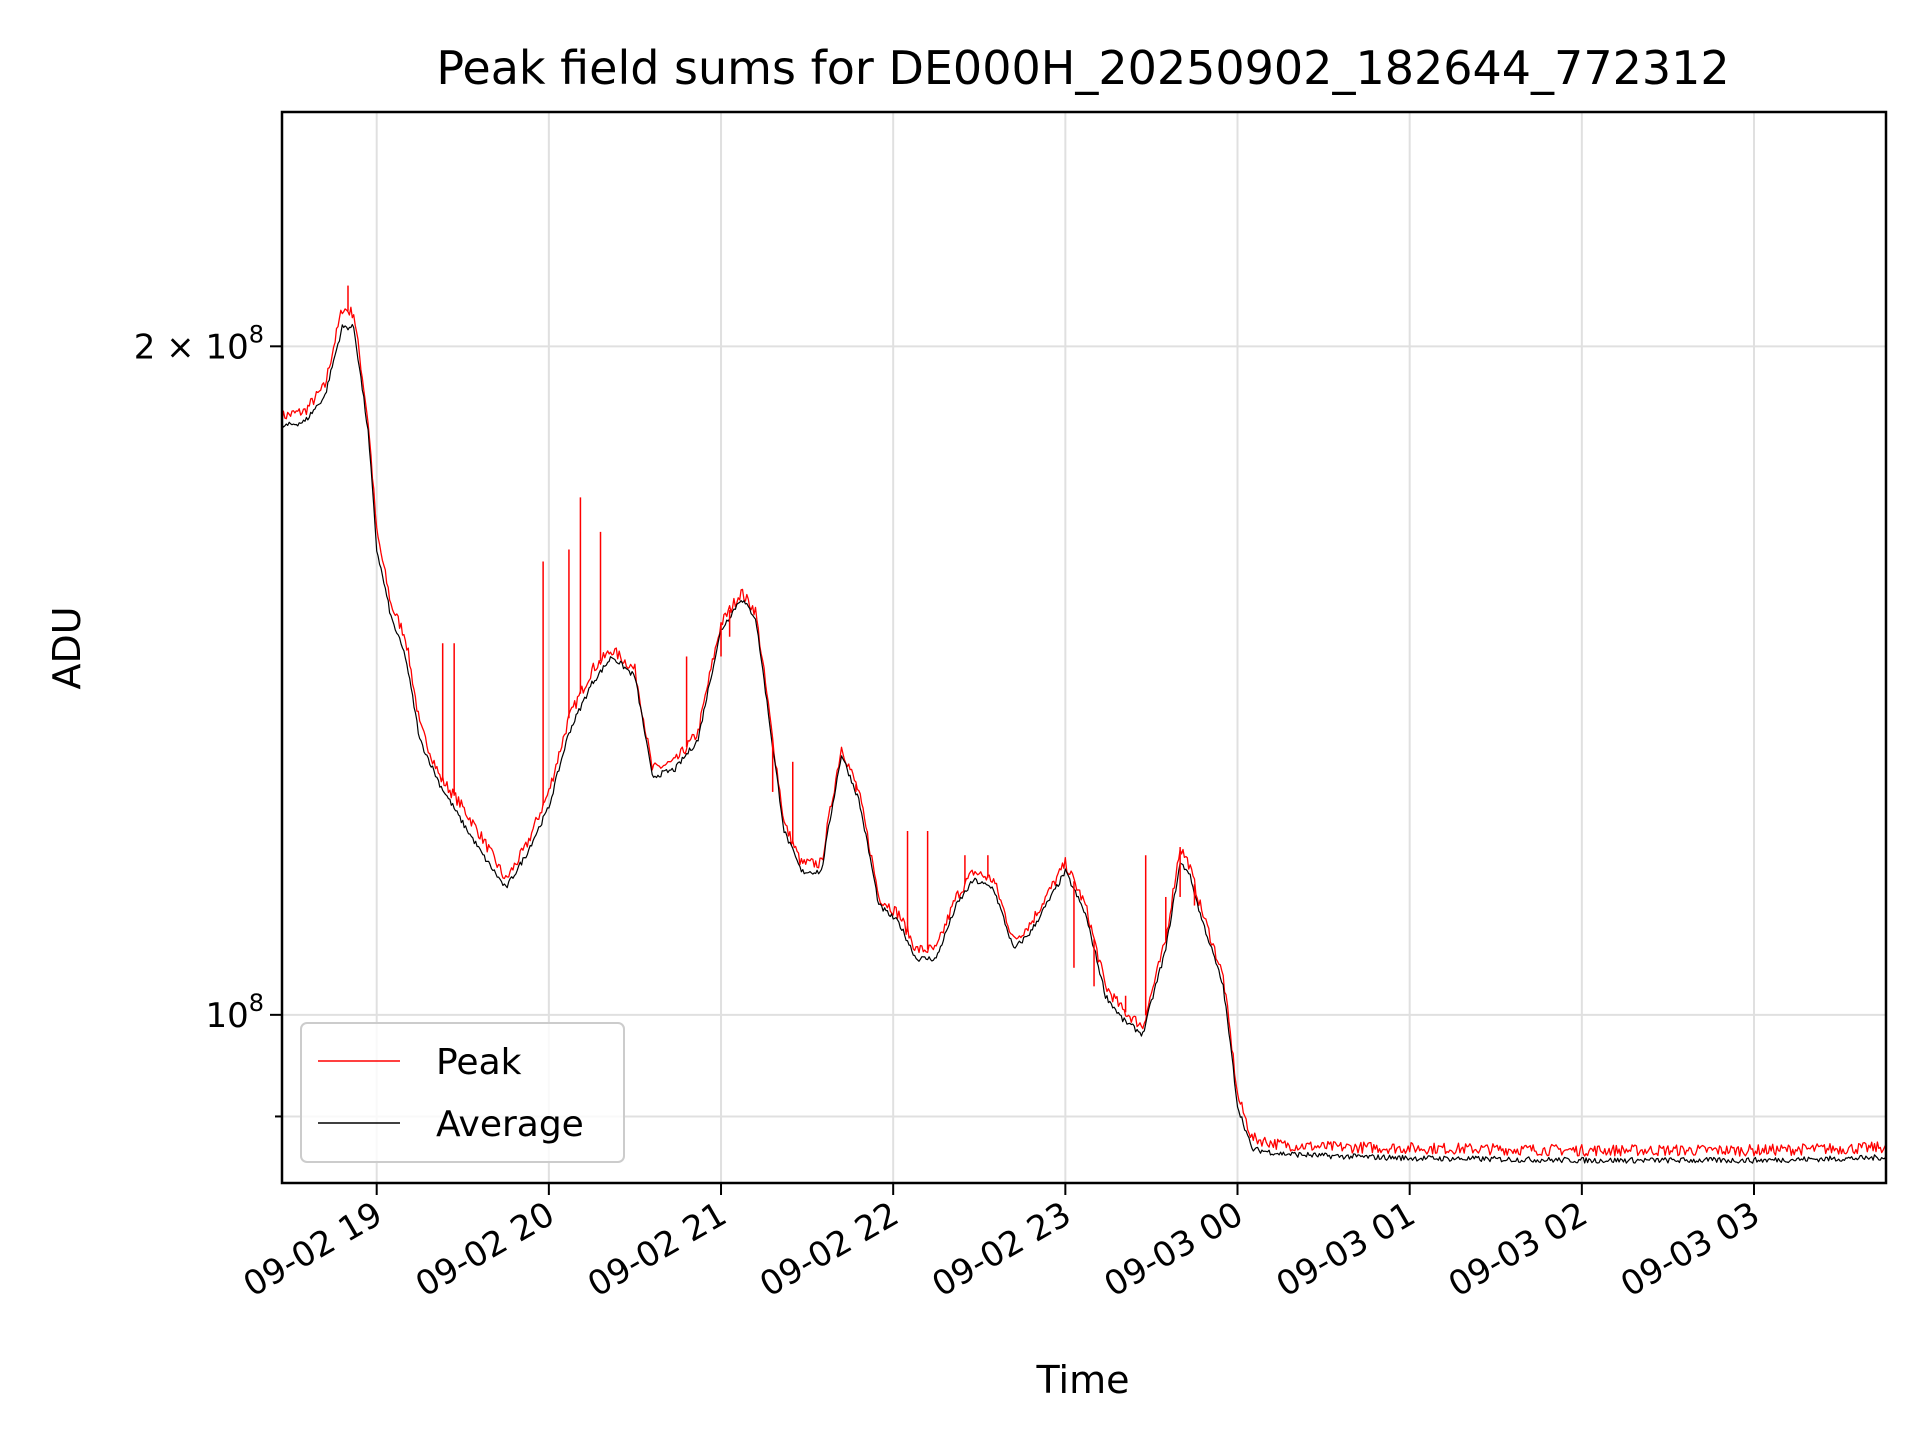 The height and width of the screenshot is (1440, 1920). What do you see at coordinates (199, 343) in the screenshot?
I see `y-tick-label: 2 × 108` at bounding box center [199, 343].